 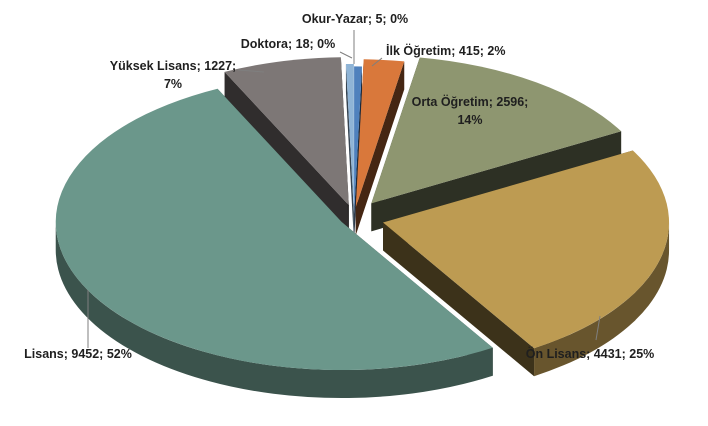 I want to click on label-okur-yazar: Okur-Yazar; 5; 0%, so click(x=355, y=19).